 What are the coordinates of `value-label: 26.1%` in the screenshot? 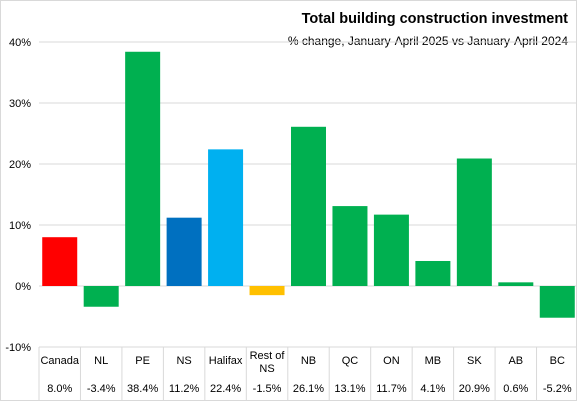 It's located at (308, 389).